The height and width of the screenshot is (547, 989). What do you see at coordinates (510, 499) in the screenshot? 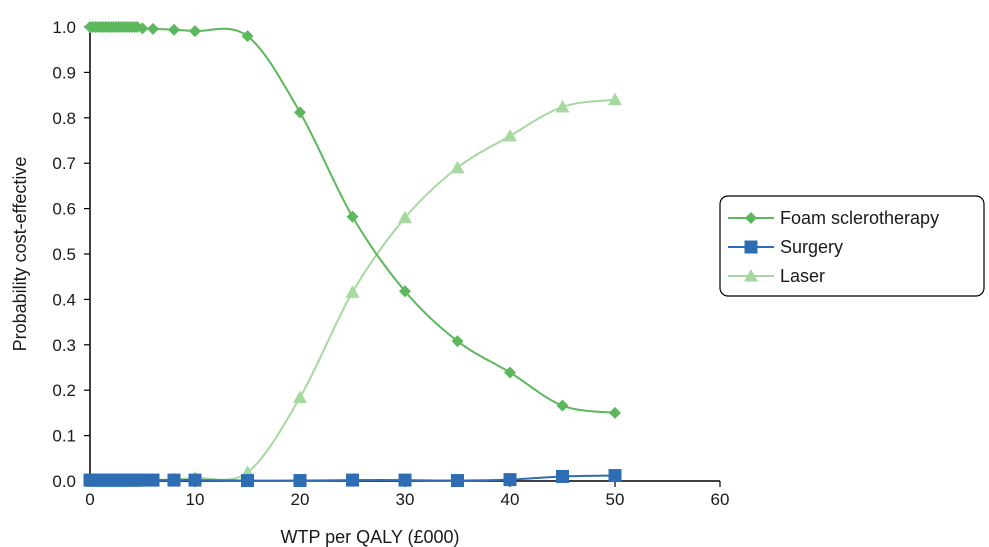
I see `x-tick-label: 40` at bounding box center [510, 499].